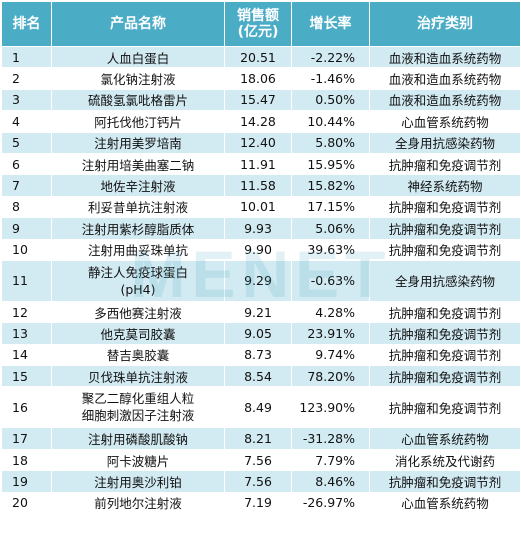 Image resolution: width=521 pixels, height=543 pixels. What do you see at coordinates (138, 376) in the screenshot?
I see `product-name-cell: 贝伐珠单抗注射液` at bounding box center [138, 376].